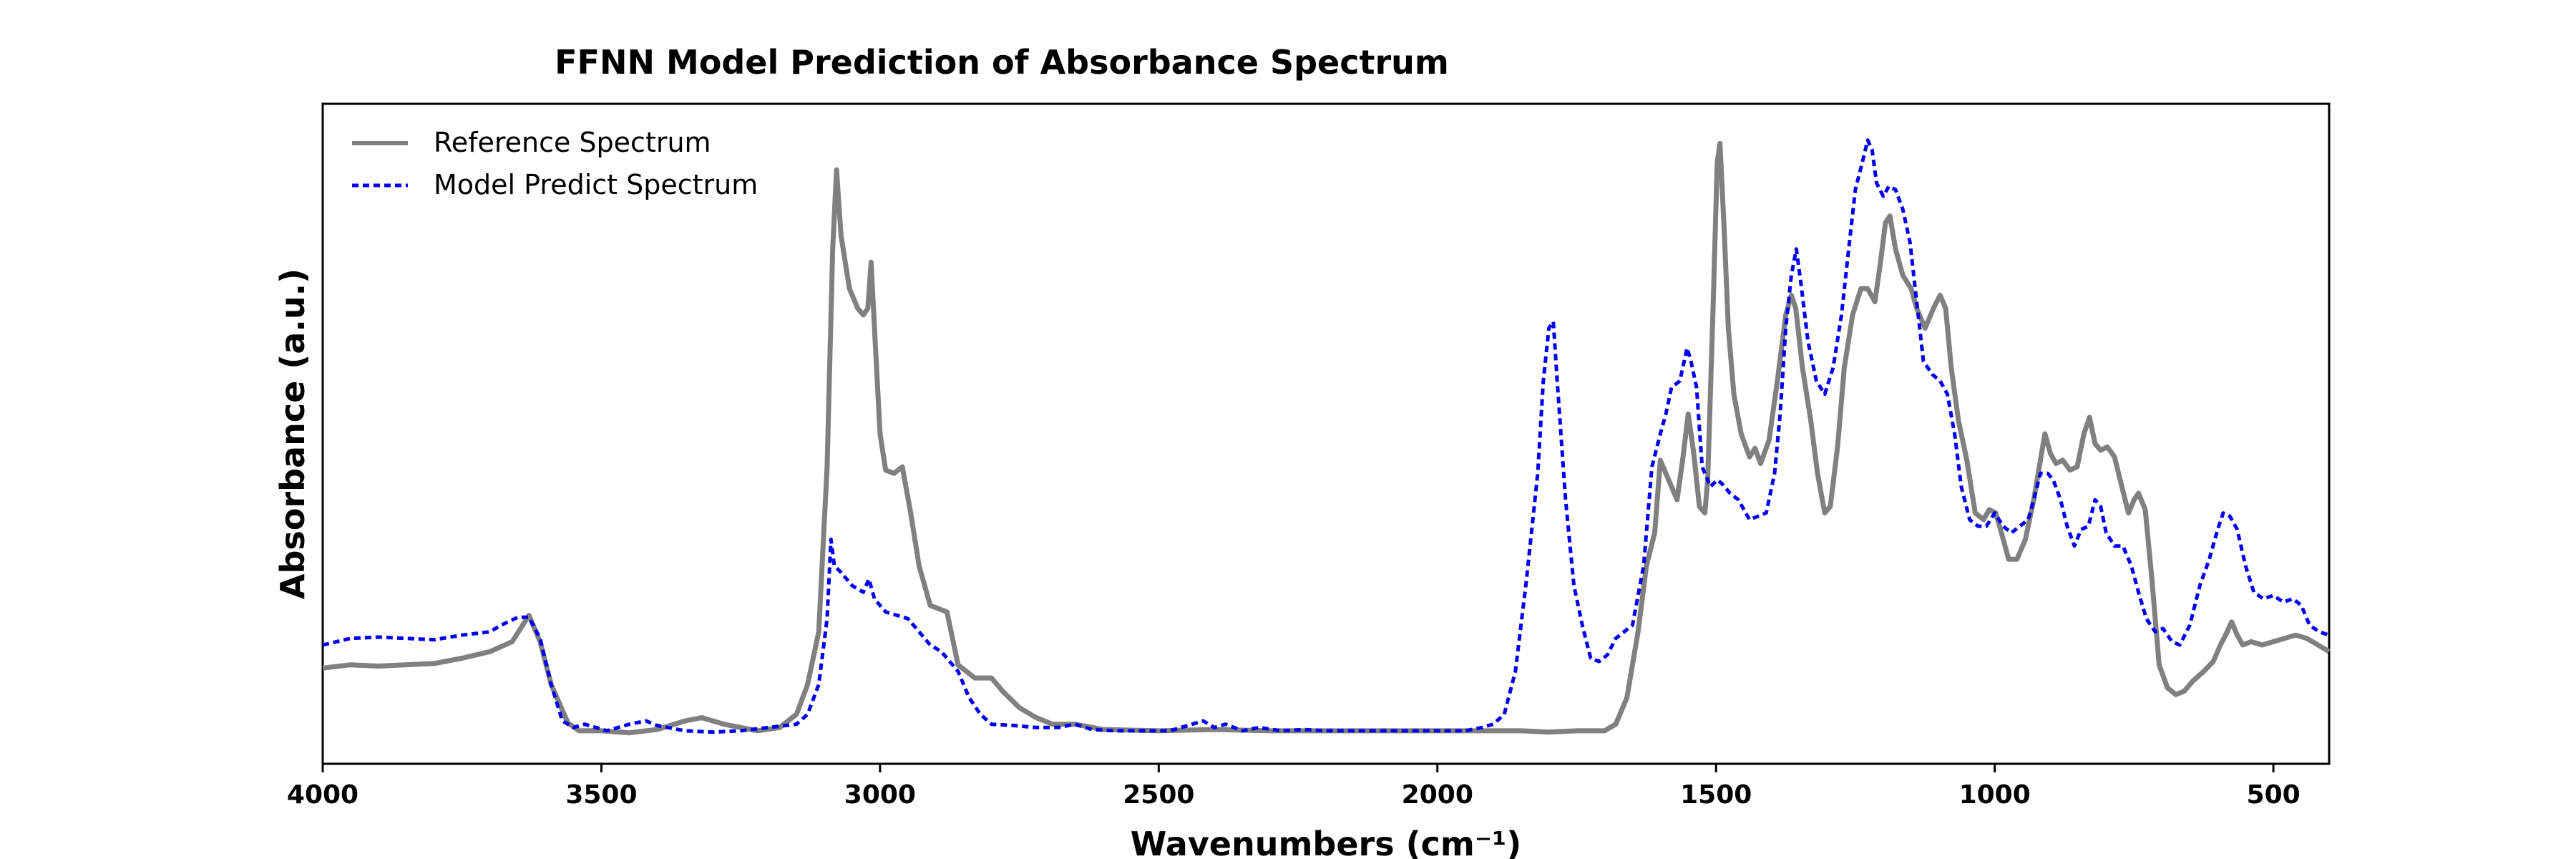 This screenshot has width=2576, height=859. I want to click on legend-label-predicted: Model Predict Spectrum, so click(596, 184).